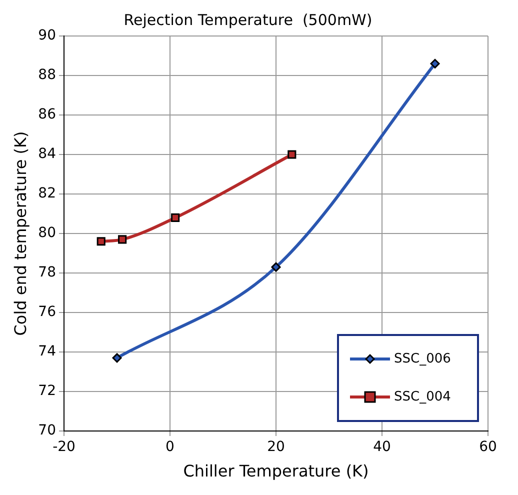  What do you see at coordinates (64, 447) in the screenshot?
I see `x-tick-label: -20` at bounding box center [64, 447].